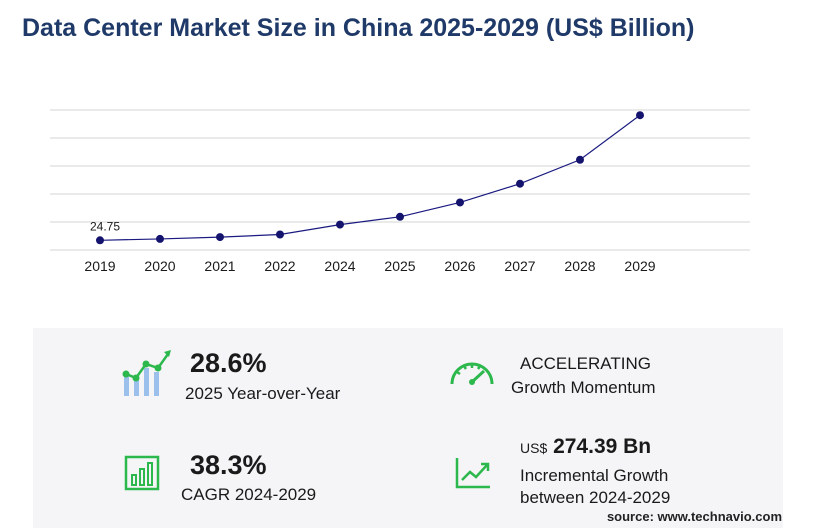 The width and height of the screenshot is (816, 528). What do you see at coordinates (399, 266) in the screenshot?
I see `x-tick-label: 2025` at bounding box center [399, 266].